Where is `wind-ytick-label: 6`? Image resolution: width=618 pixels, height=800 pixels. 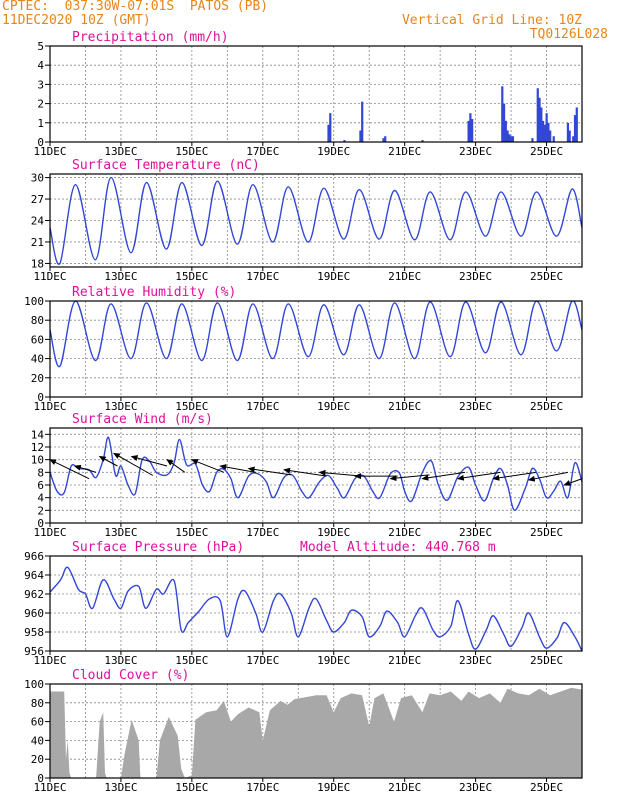
wind-ytick-label: 6 is located at coordinates (40, 485).